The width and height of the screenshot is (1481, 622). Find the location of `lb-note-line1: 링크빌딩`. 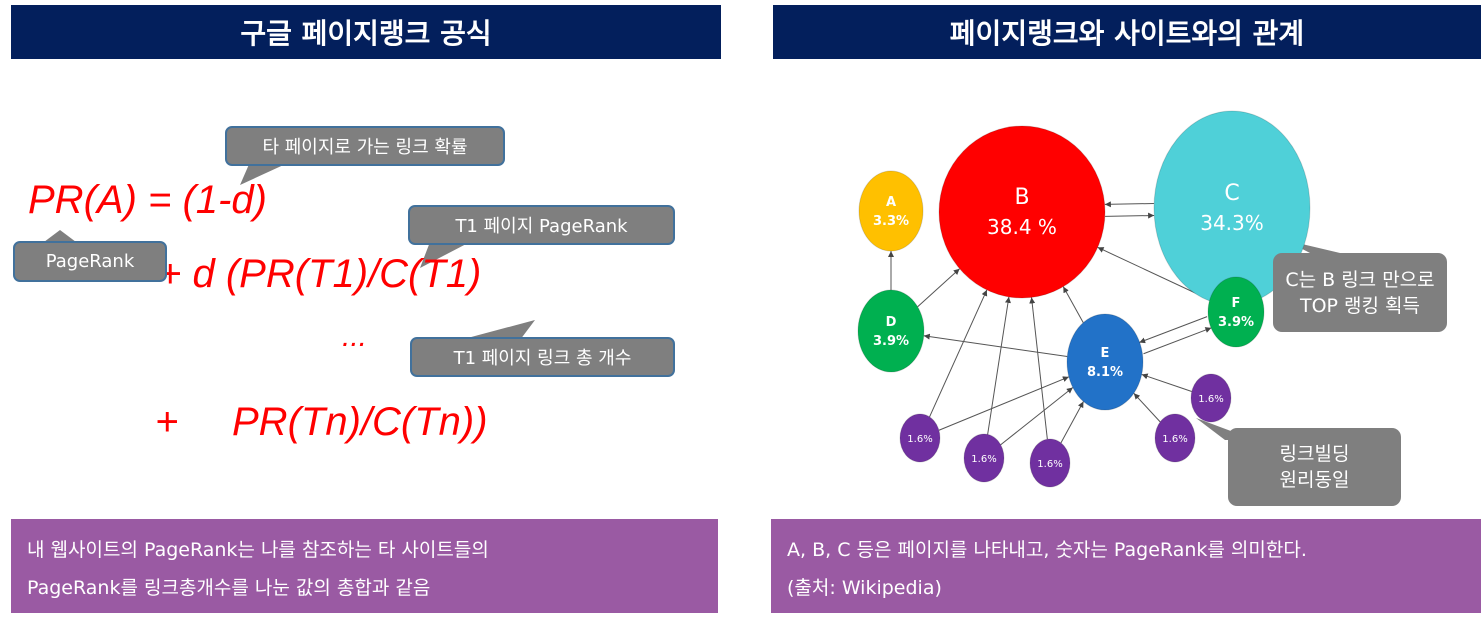

lb-note-line1: 링크빌딩 is located at coordinates (1314, 454).